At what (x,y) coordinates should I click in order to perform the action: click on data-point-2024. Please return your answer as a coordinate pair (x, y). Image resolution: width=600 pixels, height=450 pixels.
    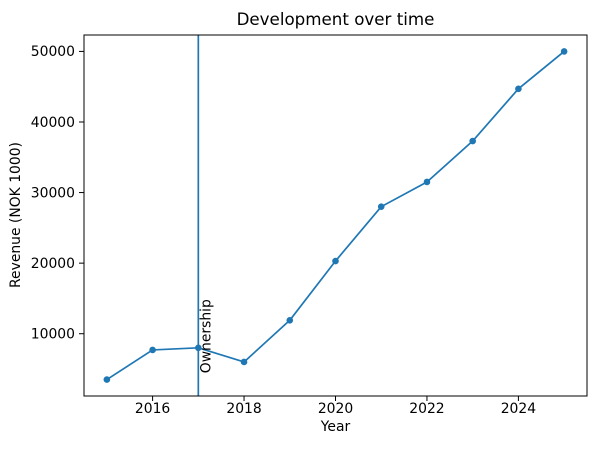
    Looking at the image, I should click on (518, 89).